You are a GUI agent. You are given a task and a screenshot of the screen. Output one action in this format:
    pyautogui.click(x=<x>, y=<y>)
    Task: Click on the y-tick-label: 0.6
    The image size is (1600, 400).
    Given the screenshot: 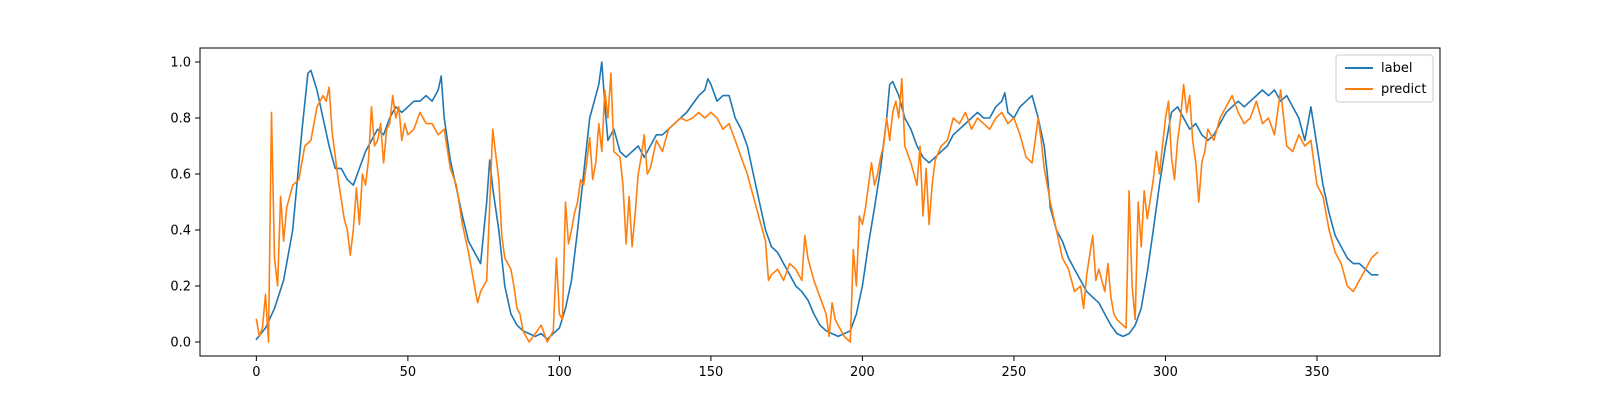 What is the action you would take?
    pyautogui.click(x=180, y=175)
    